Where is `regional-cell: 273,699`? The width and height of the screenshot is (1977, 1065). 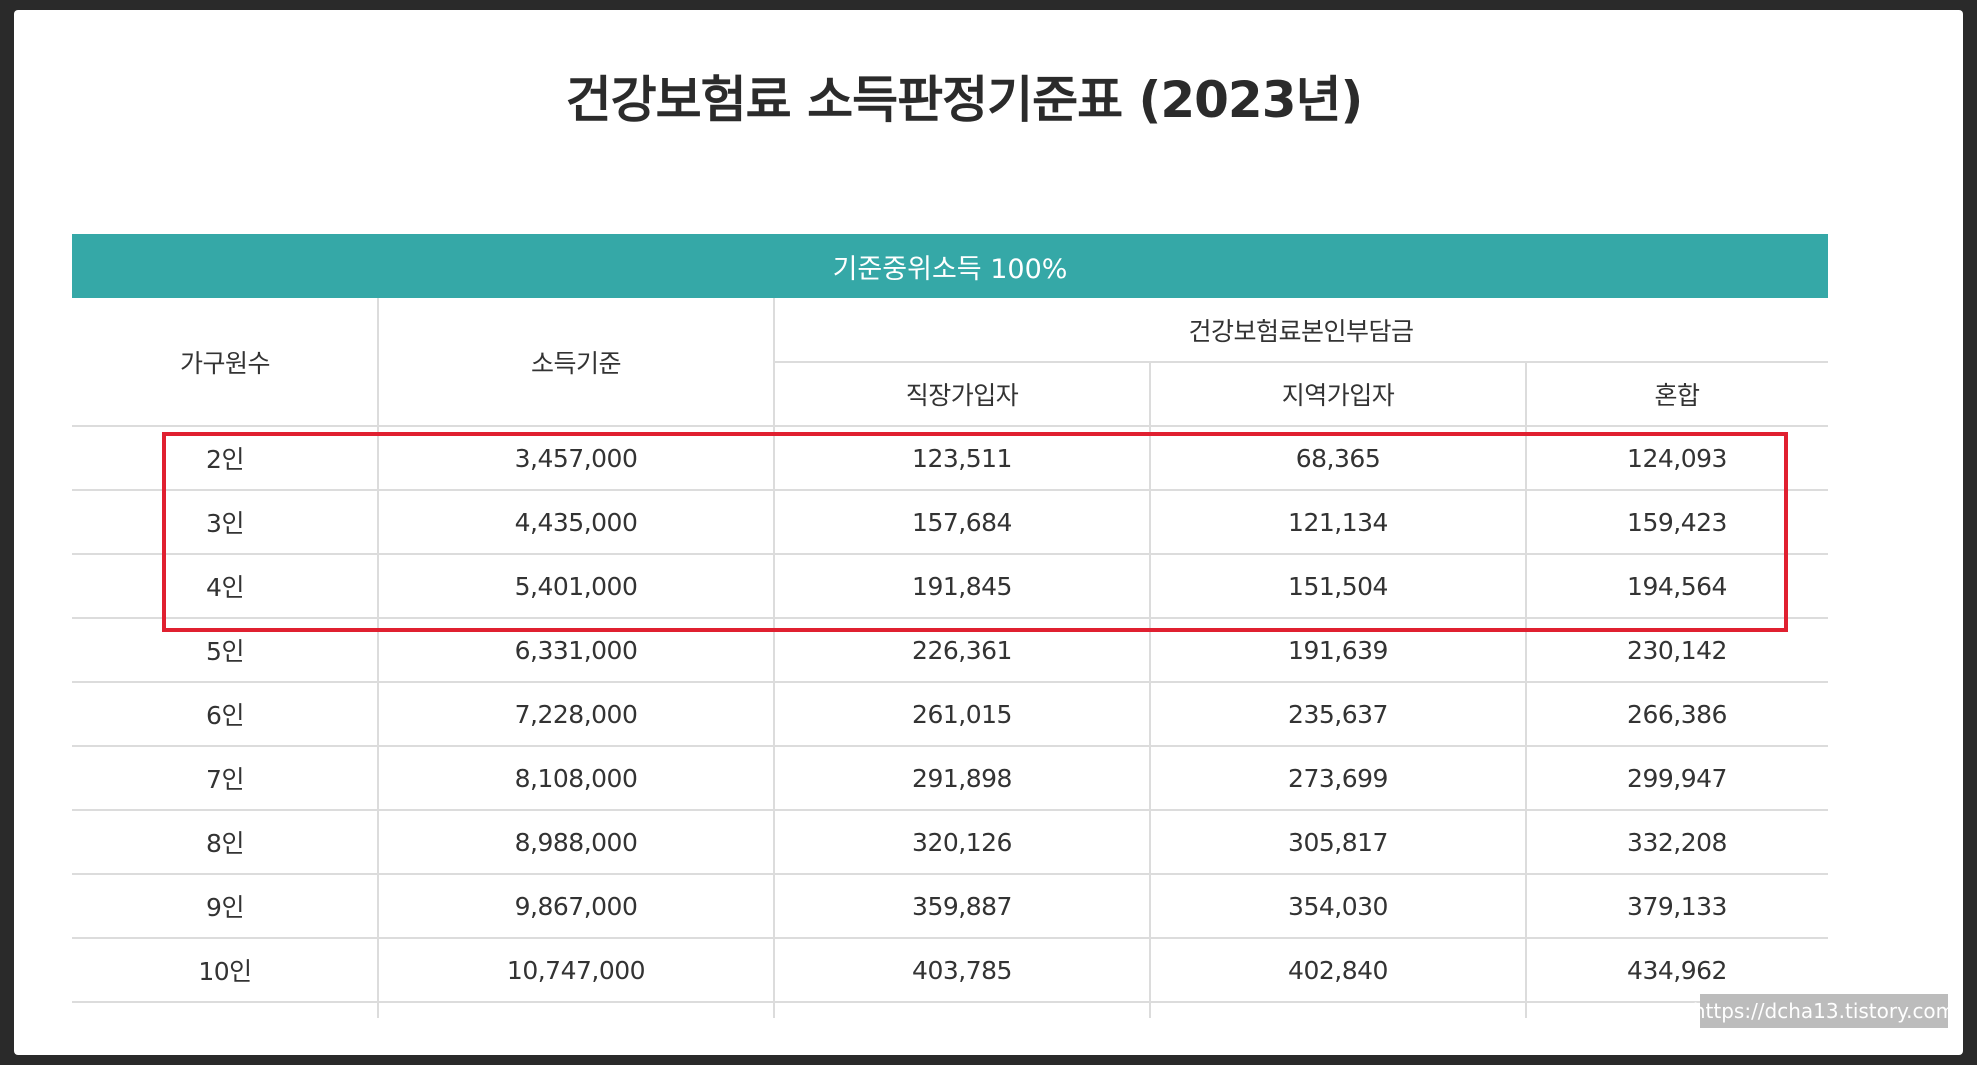 regional-cell: 273,699 is located at coordinates (1338, 778).